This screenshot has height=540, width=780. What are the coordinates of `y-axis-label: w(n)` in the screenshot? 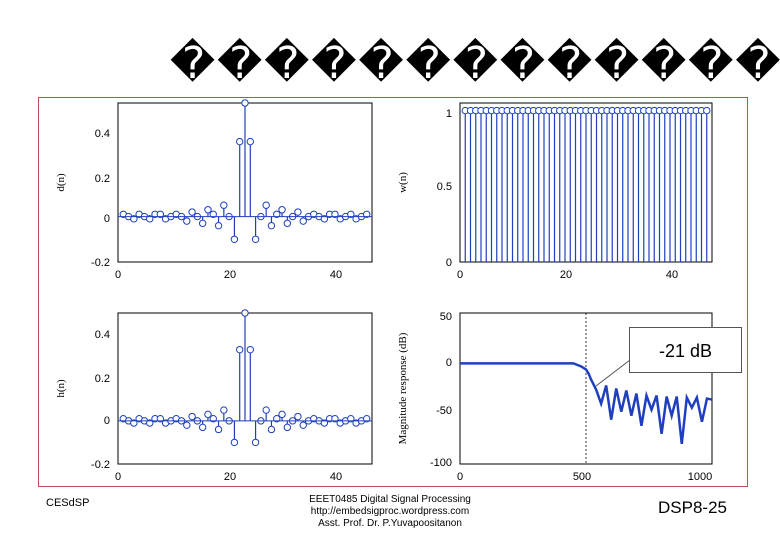 It's located at (403, 182).